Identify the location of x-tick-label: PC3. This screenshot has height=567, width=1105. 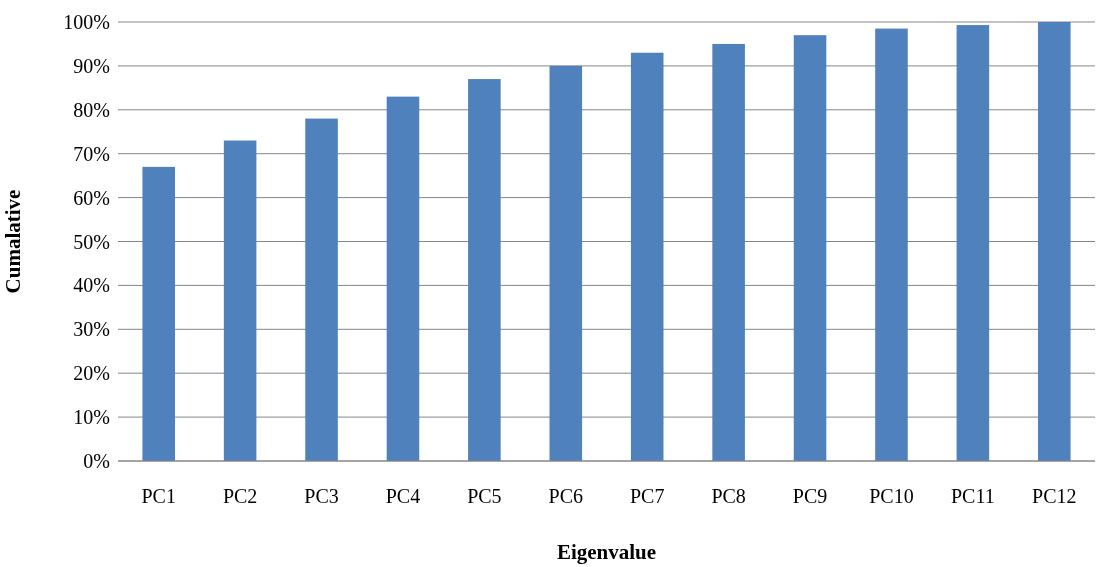
(321, 496).